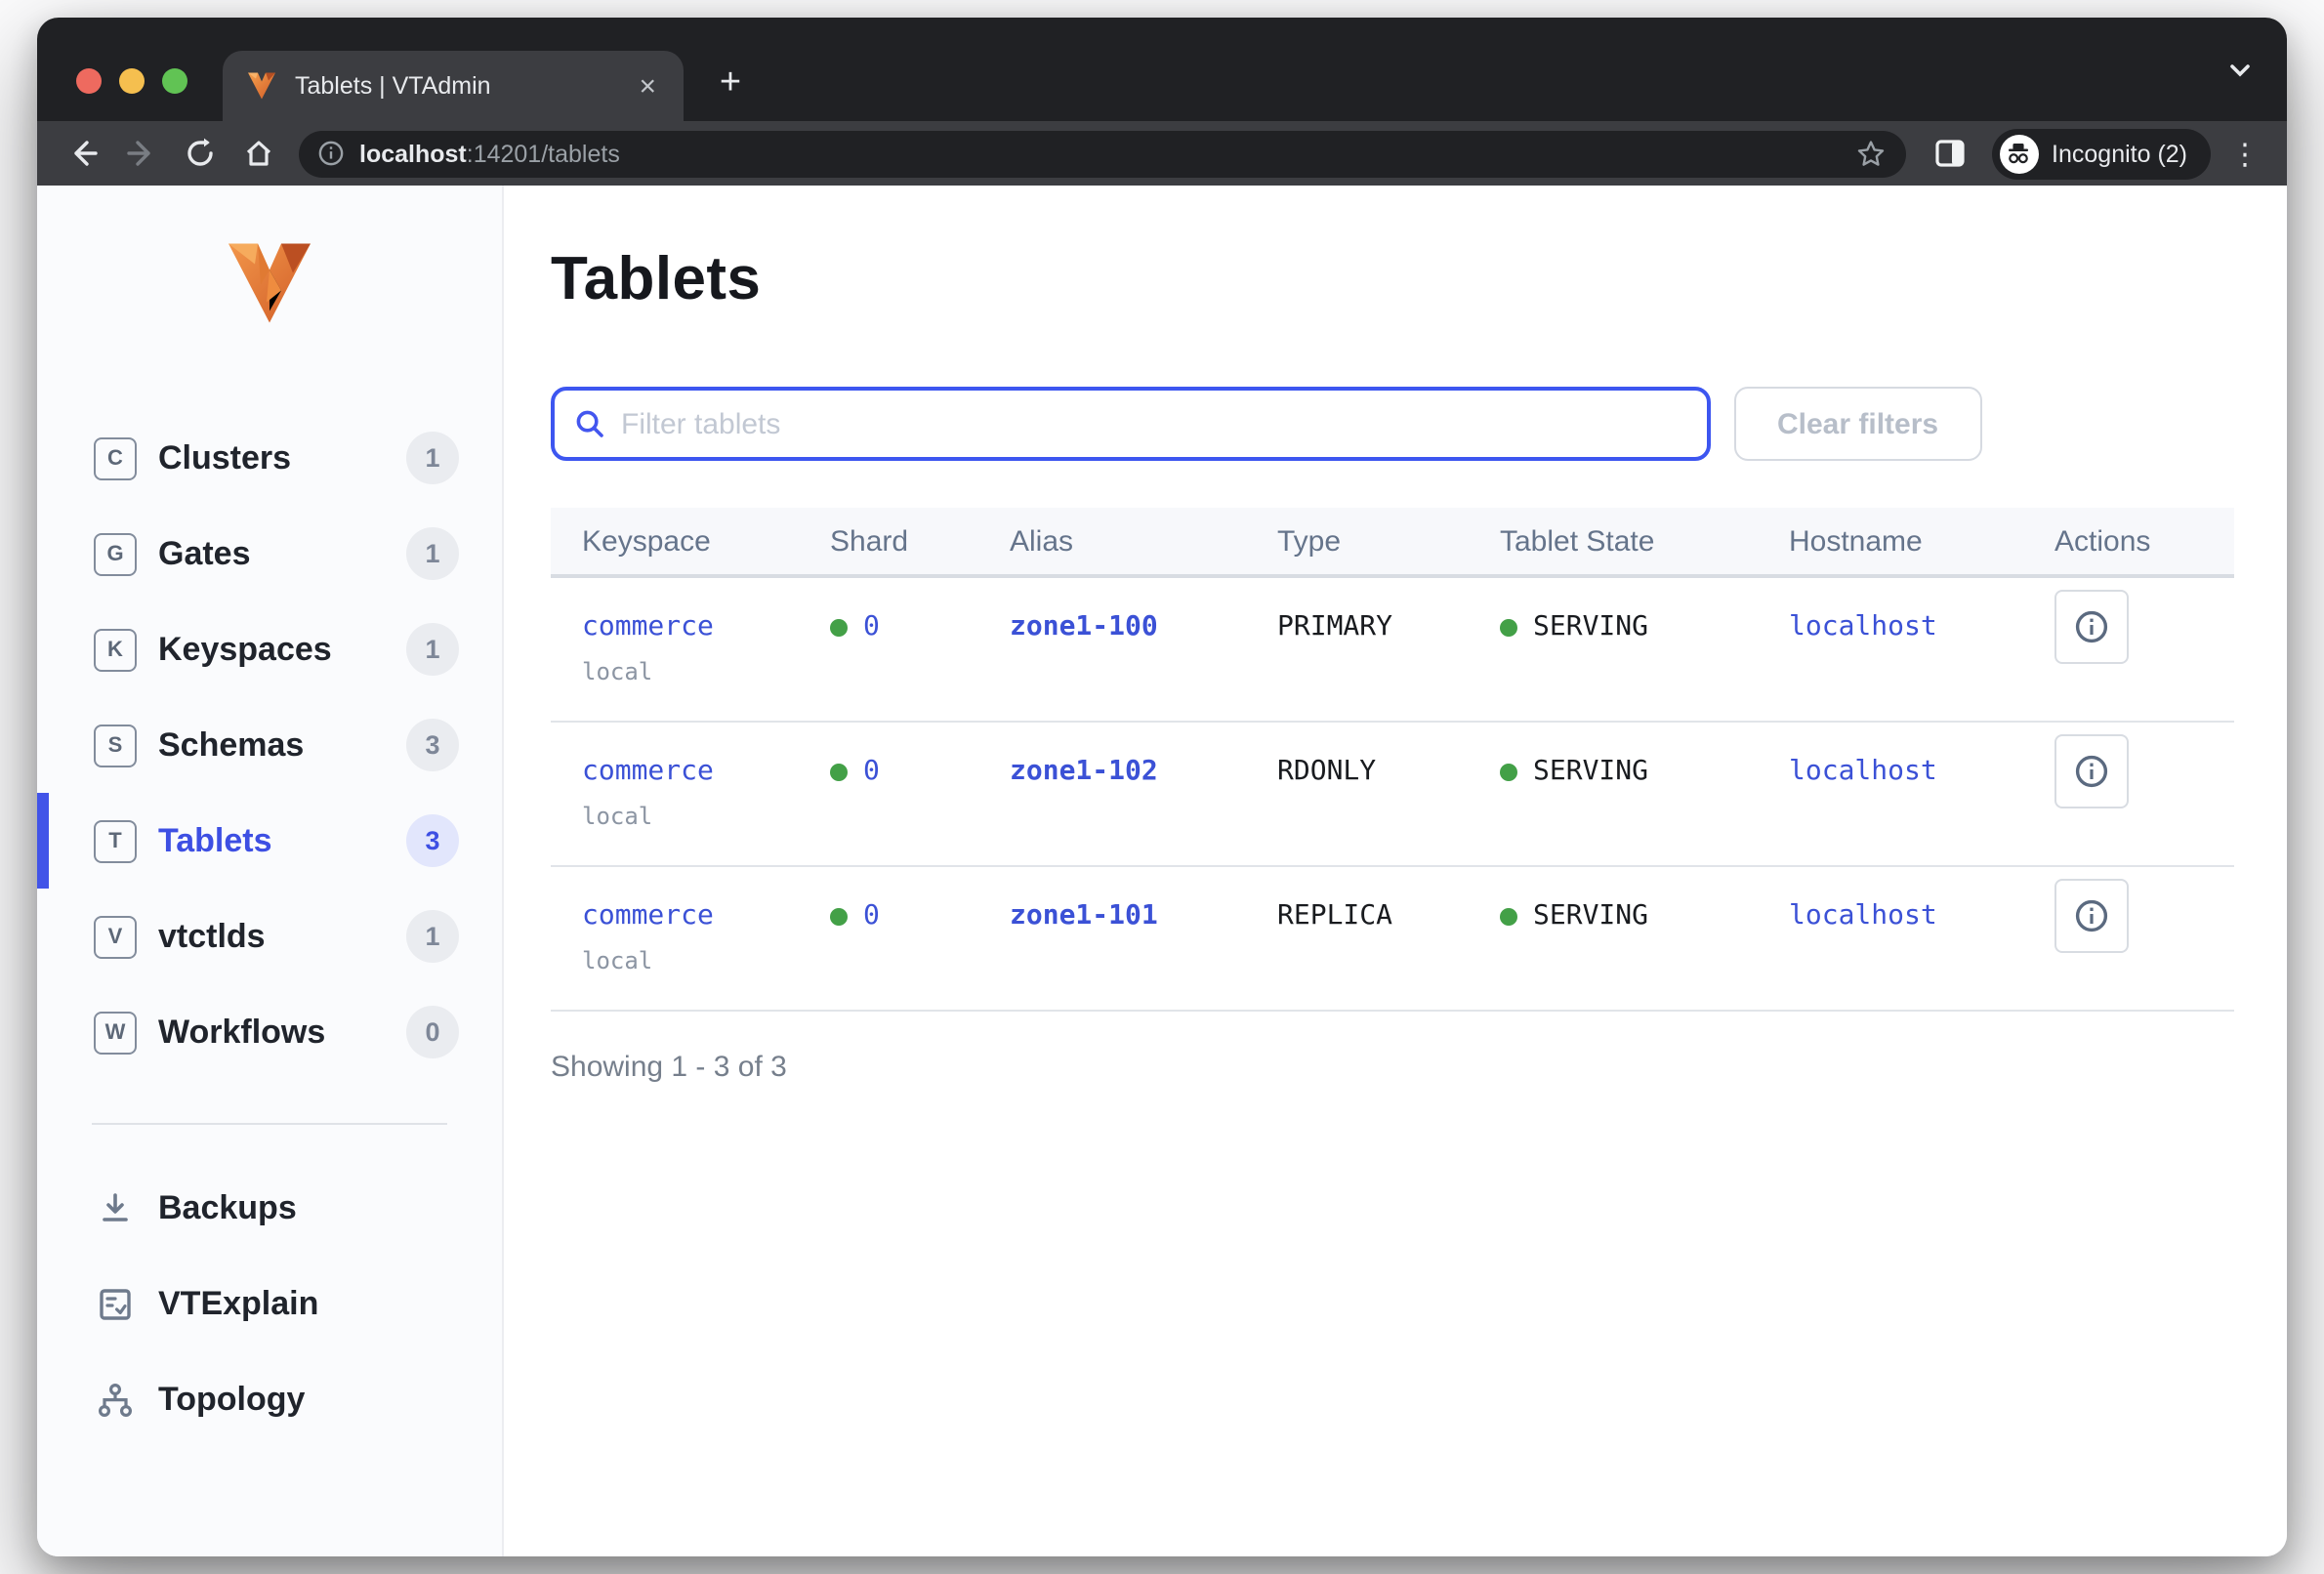 The width and height of the screenshot is (2324, 1574). What do you see at coordinates (1327, 772) in the screenshot?
I see `tablet-type: RDONLY` at bounding box center [1327, 772].